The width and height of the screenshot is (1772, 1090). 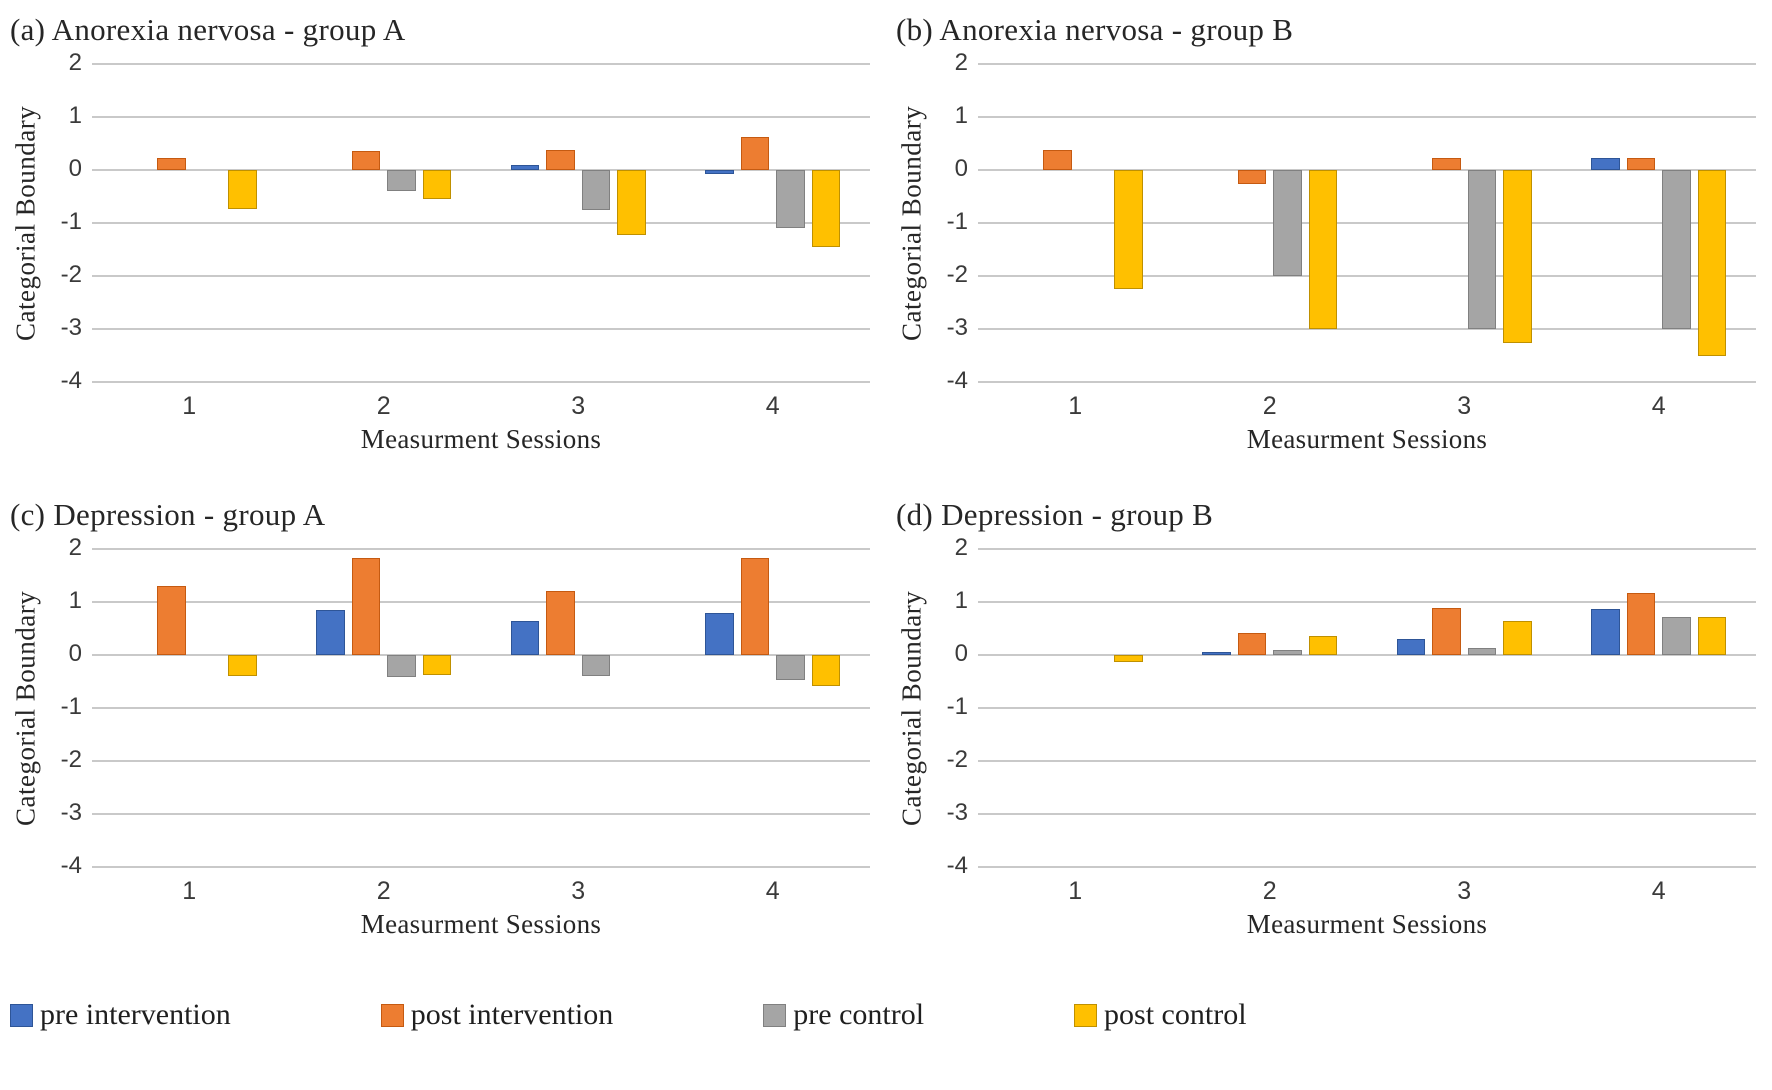 What do you see at coordinates (496, 1015) in the screenshot?
I see `legend-item-post-intervention: post intervention` at bounding box center [496, 1015].